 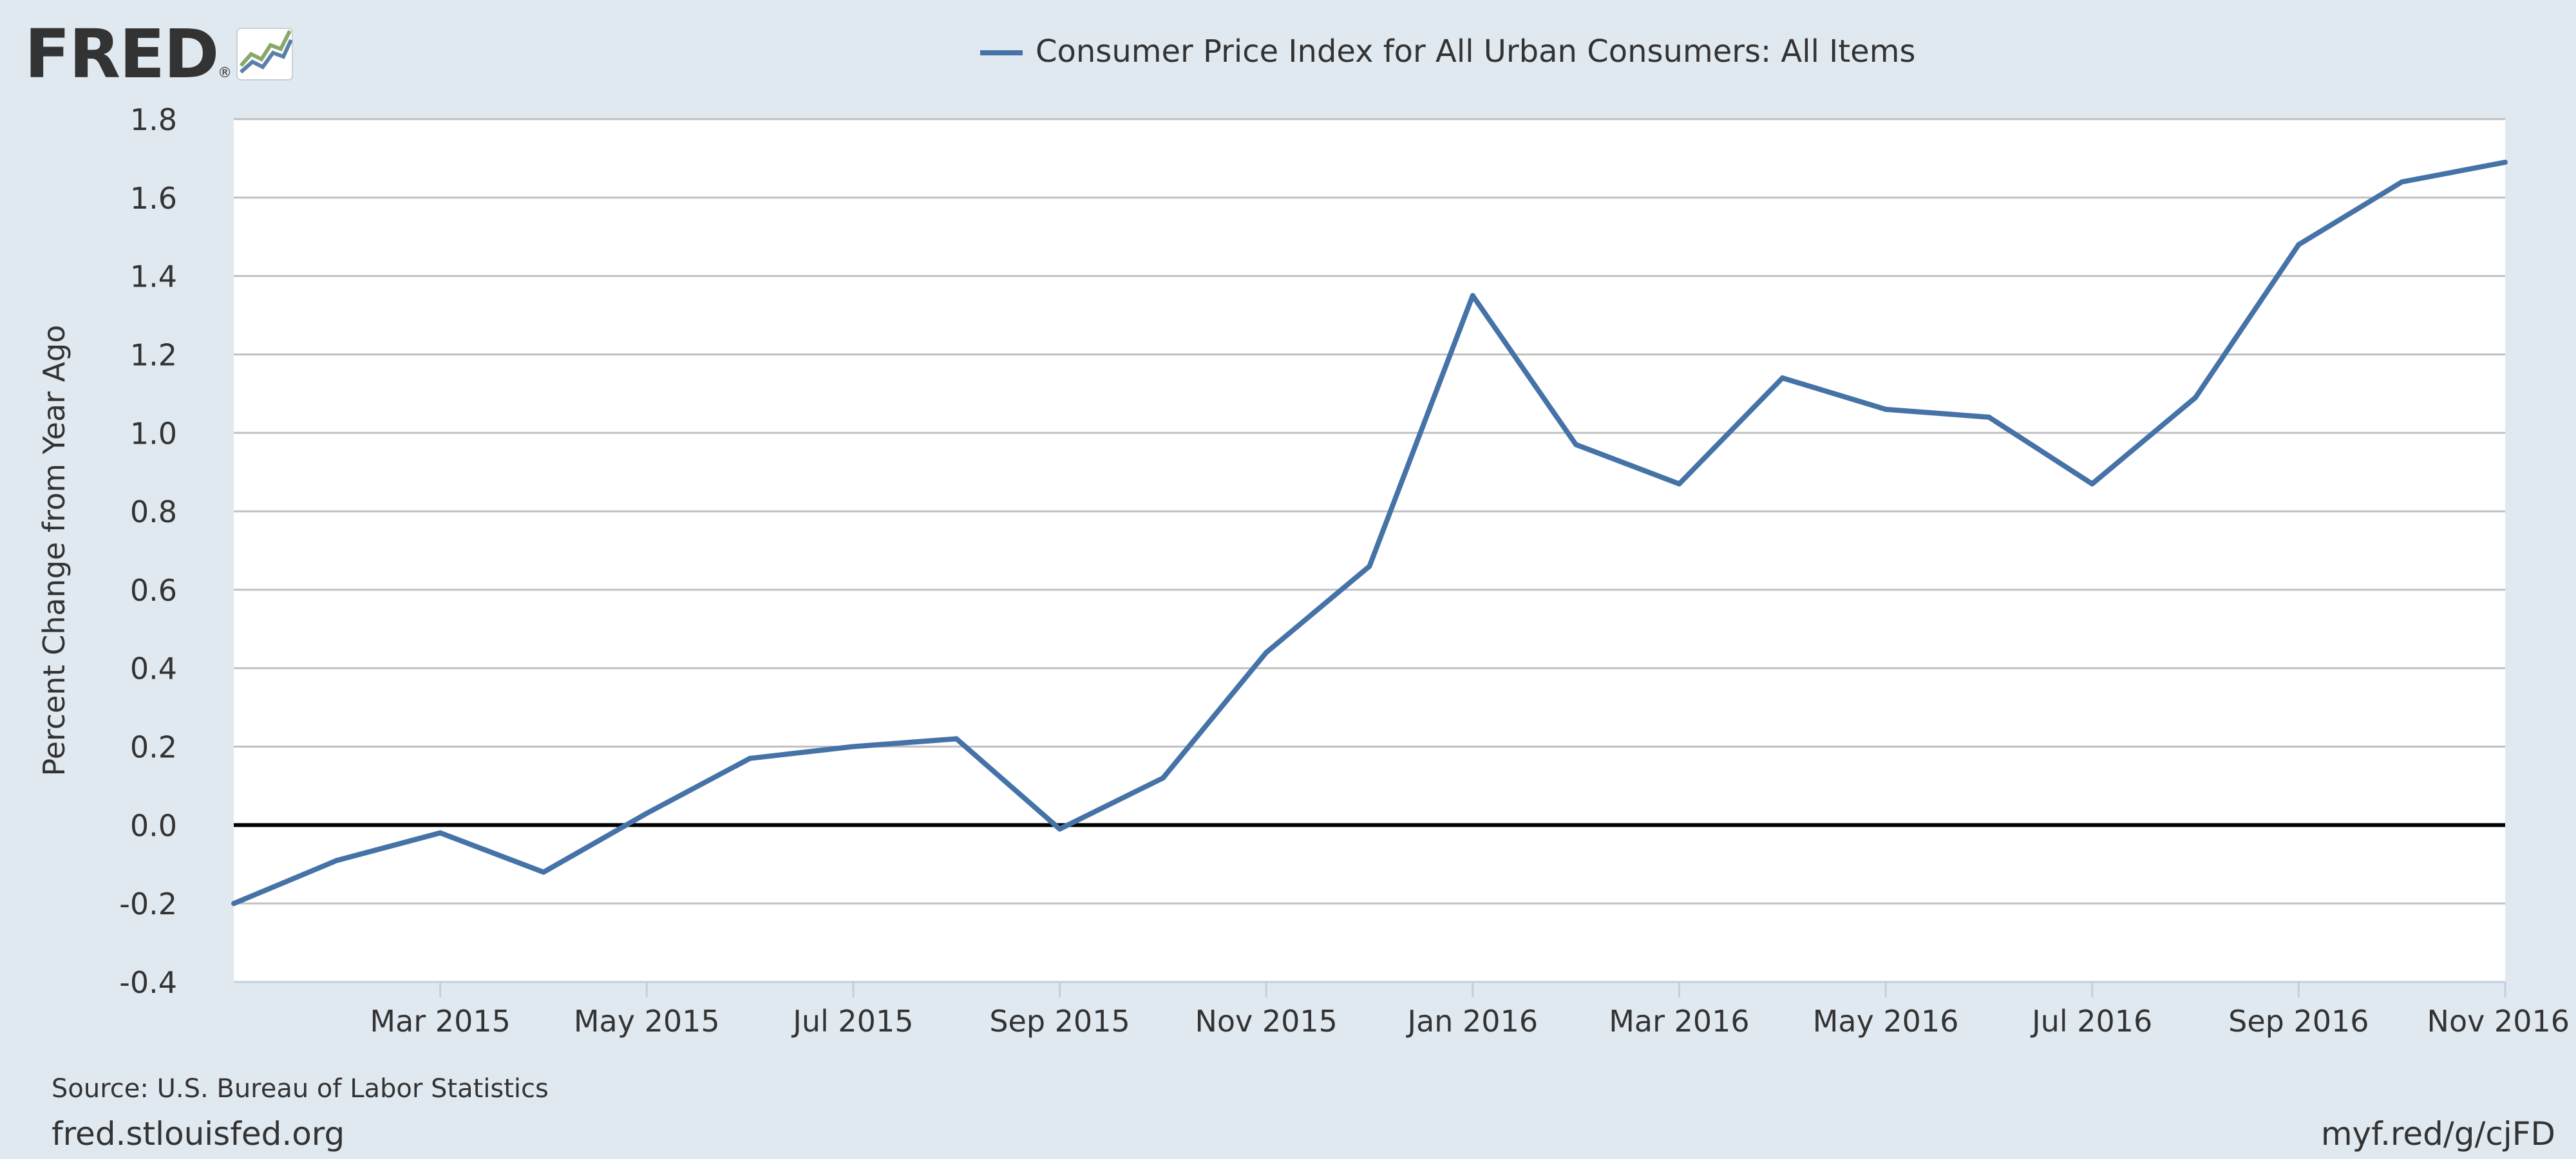 I want to click on y-tick-label: 0.2, so click(x=153, y=747).